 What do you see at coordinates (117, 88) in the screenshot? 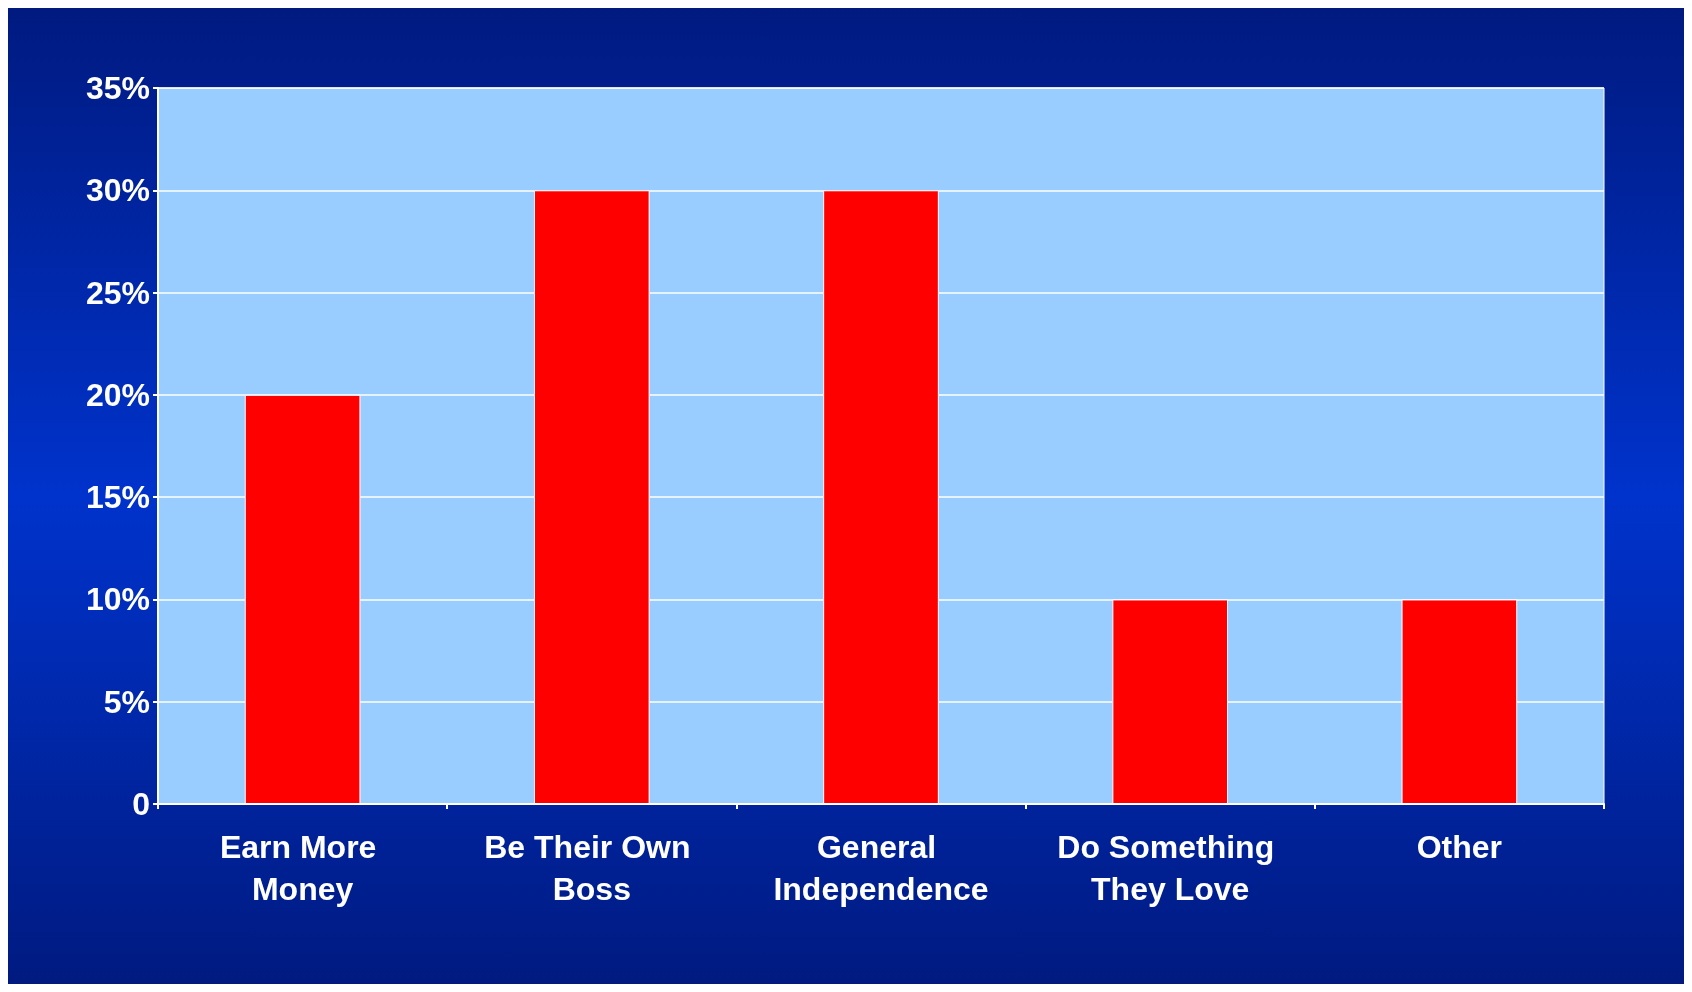
I see `y-tick-label: 35%` at bounding box center [117, 88].